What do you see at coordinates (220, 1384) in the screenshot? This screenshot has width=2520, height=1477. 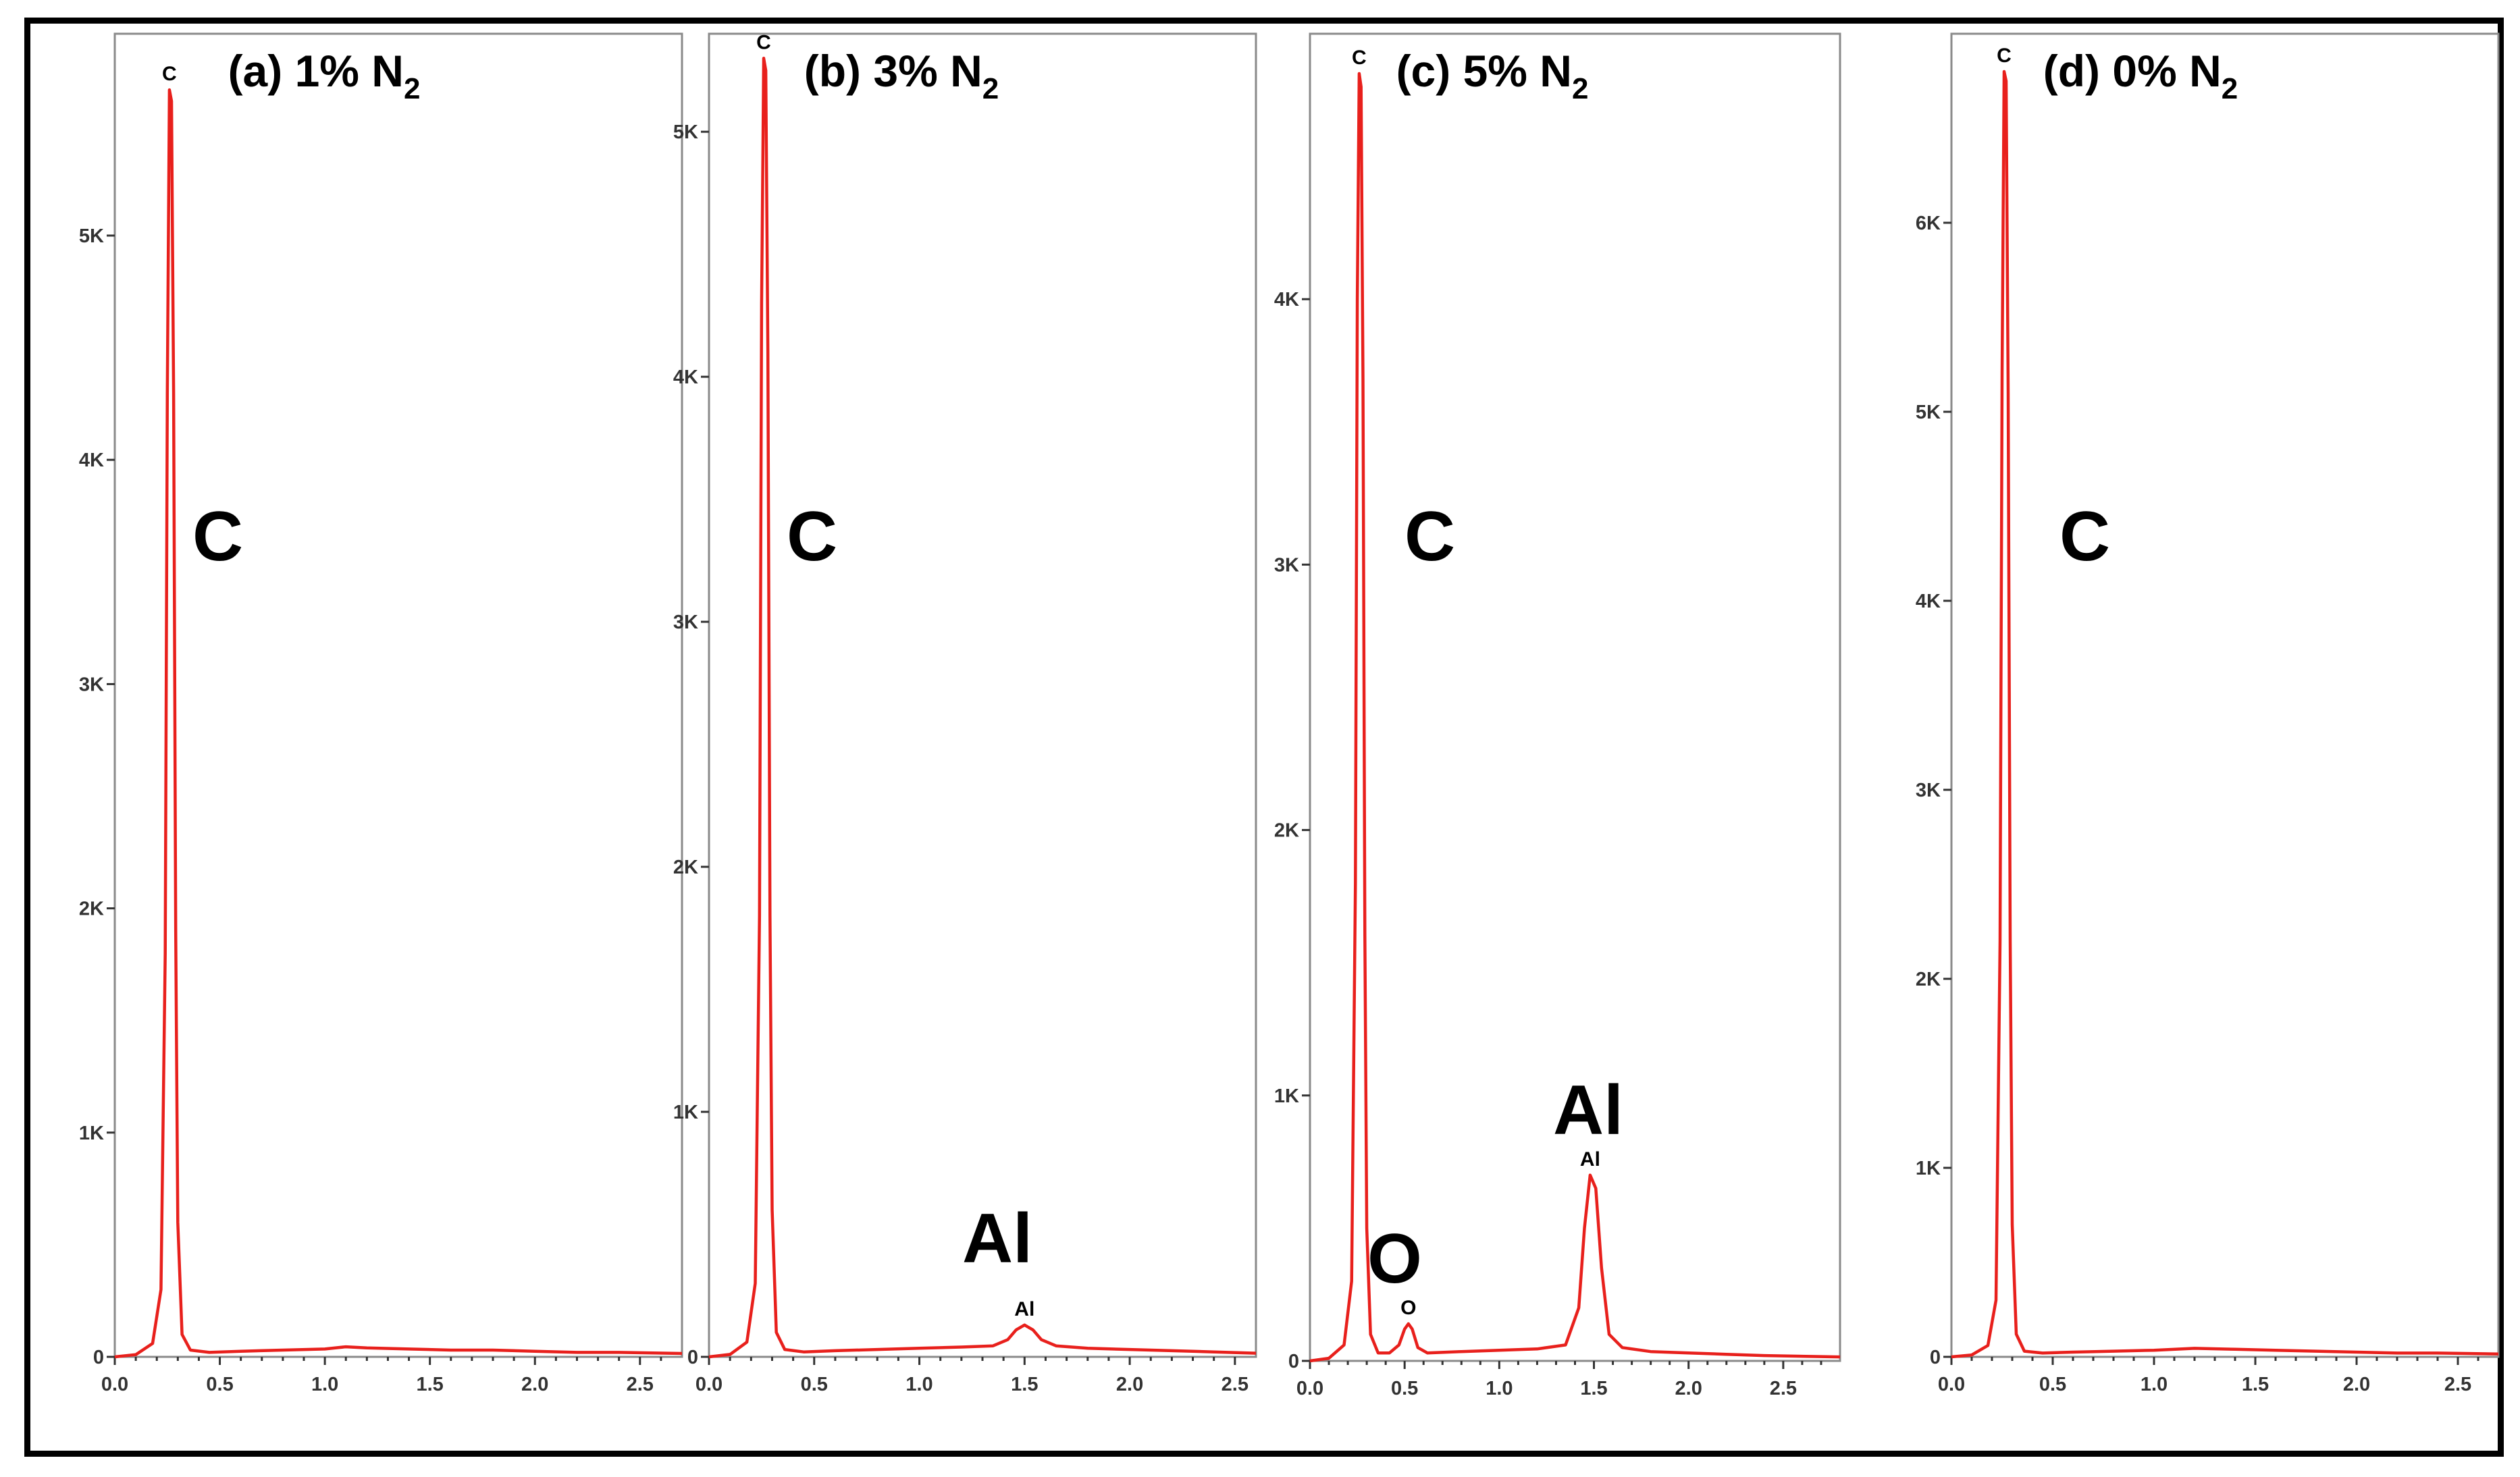 I see `x-tick-label-a: 0.5` at bounding box center [220, 1384].